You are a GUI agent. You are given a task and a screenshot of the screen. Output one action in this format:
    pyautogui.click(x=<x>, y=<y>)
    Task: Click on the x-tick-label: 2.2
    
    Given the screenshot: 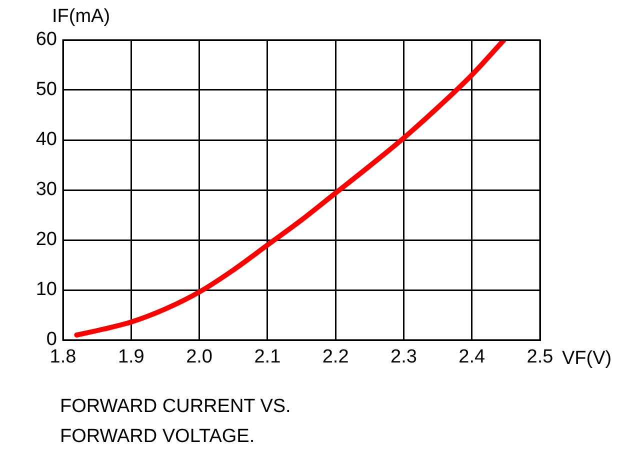 What is the action you would take?
    pyautogui.click(x=335, y=357)
    